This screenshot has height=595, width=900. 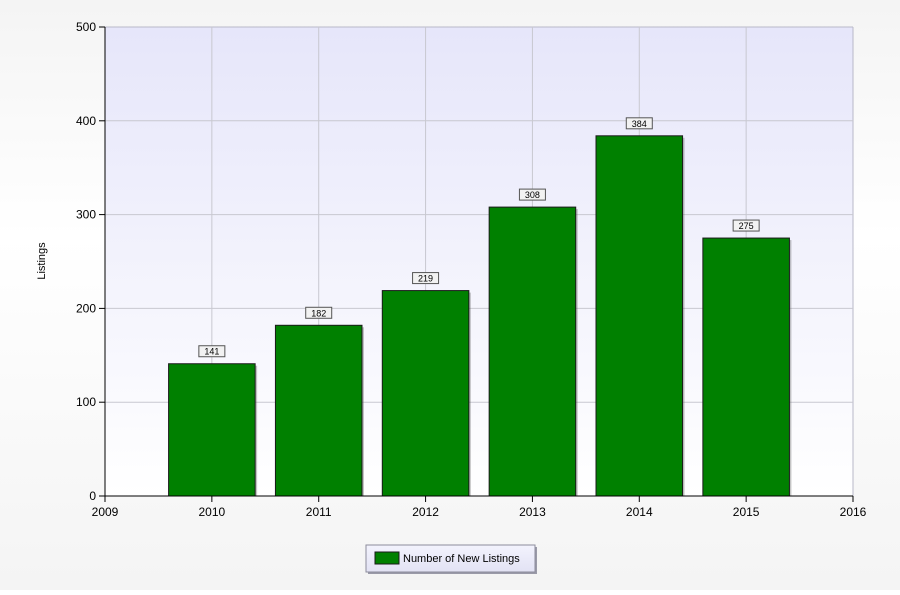 What do you see at coordinates (212, 512) in the screenshot?
I see `x-tick-label: 2010` at bounding box center [212, 512].